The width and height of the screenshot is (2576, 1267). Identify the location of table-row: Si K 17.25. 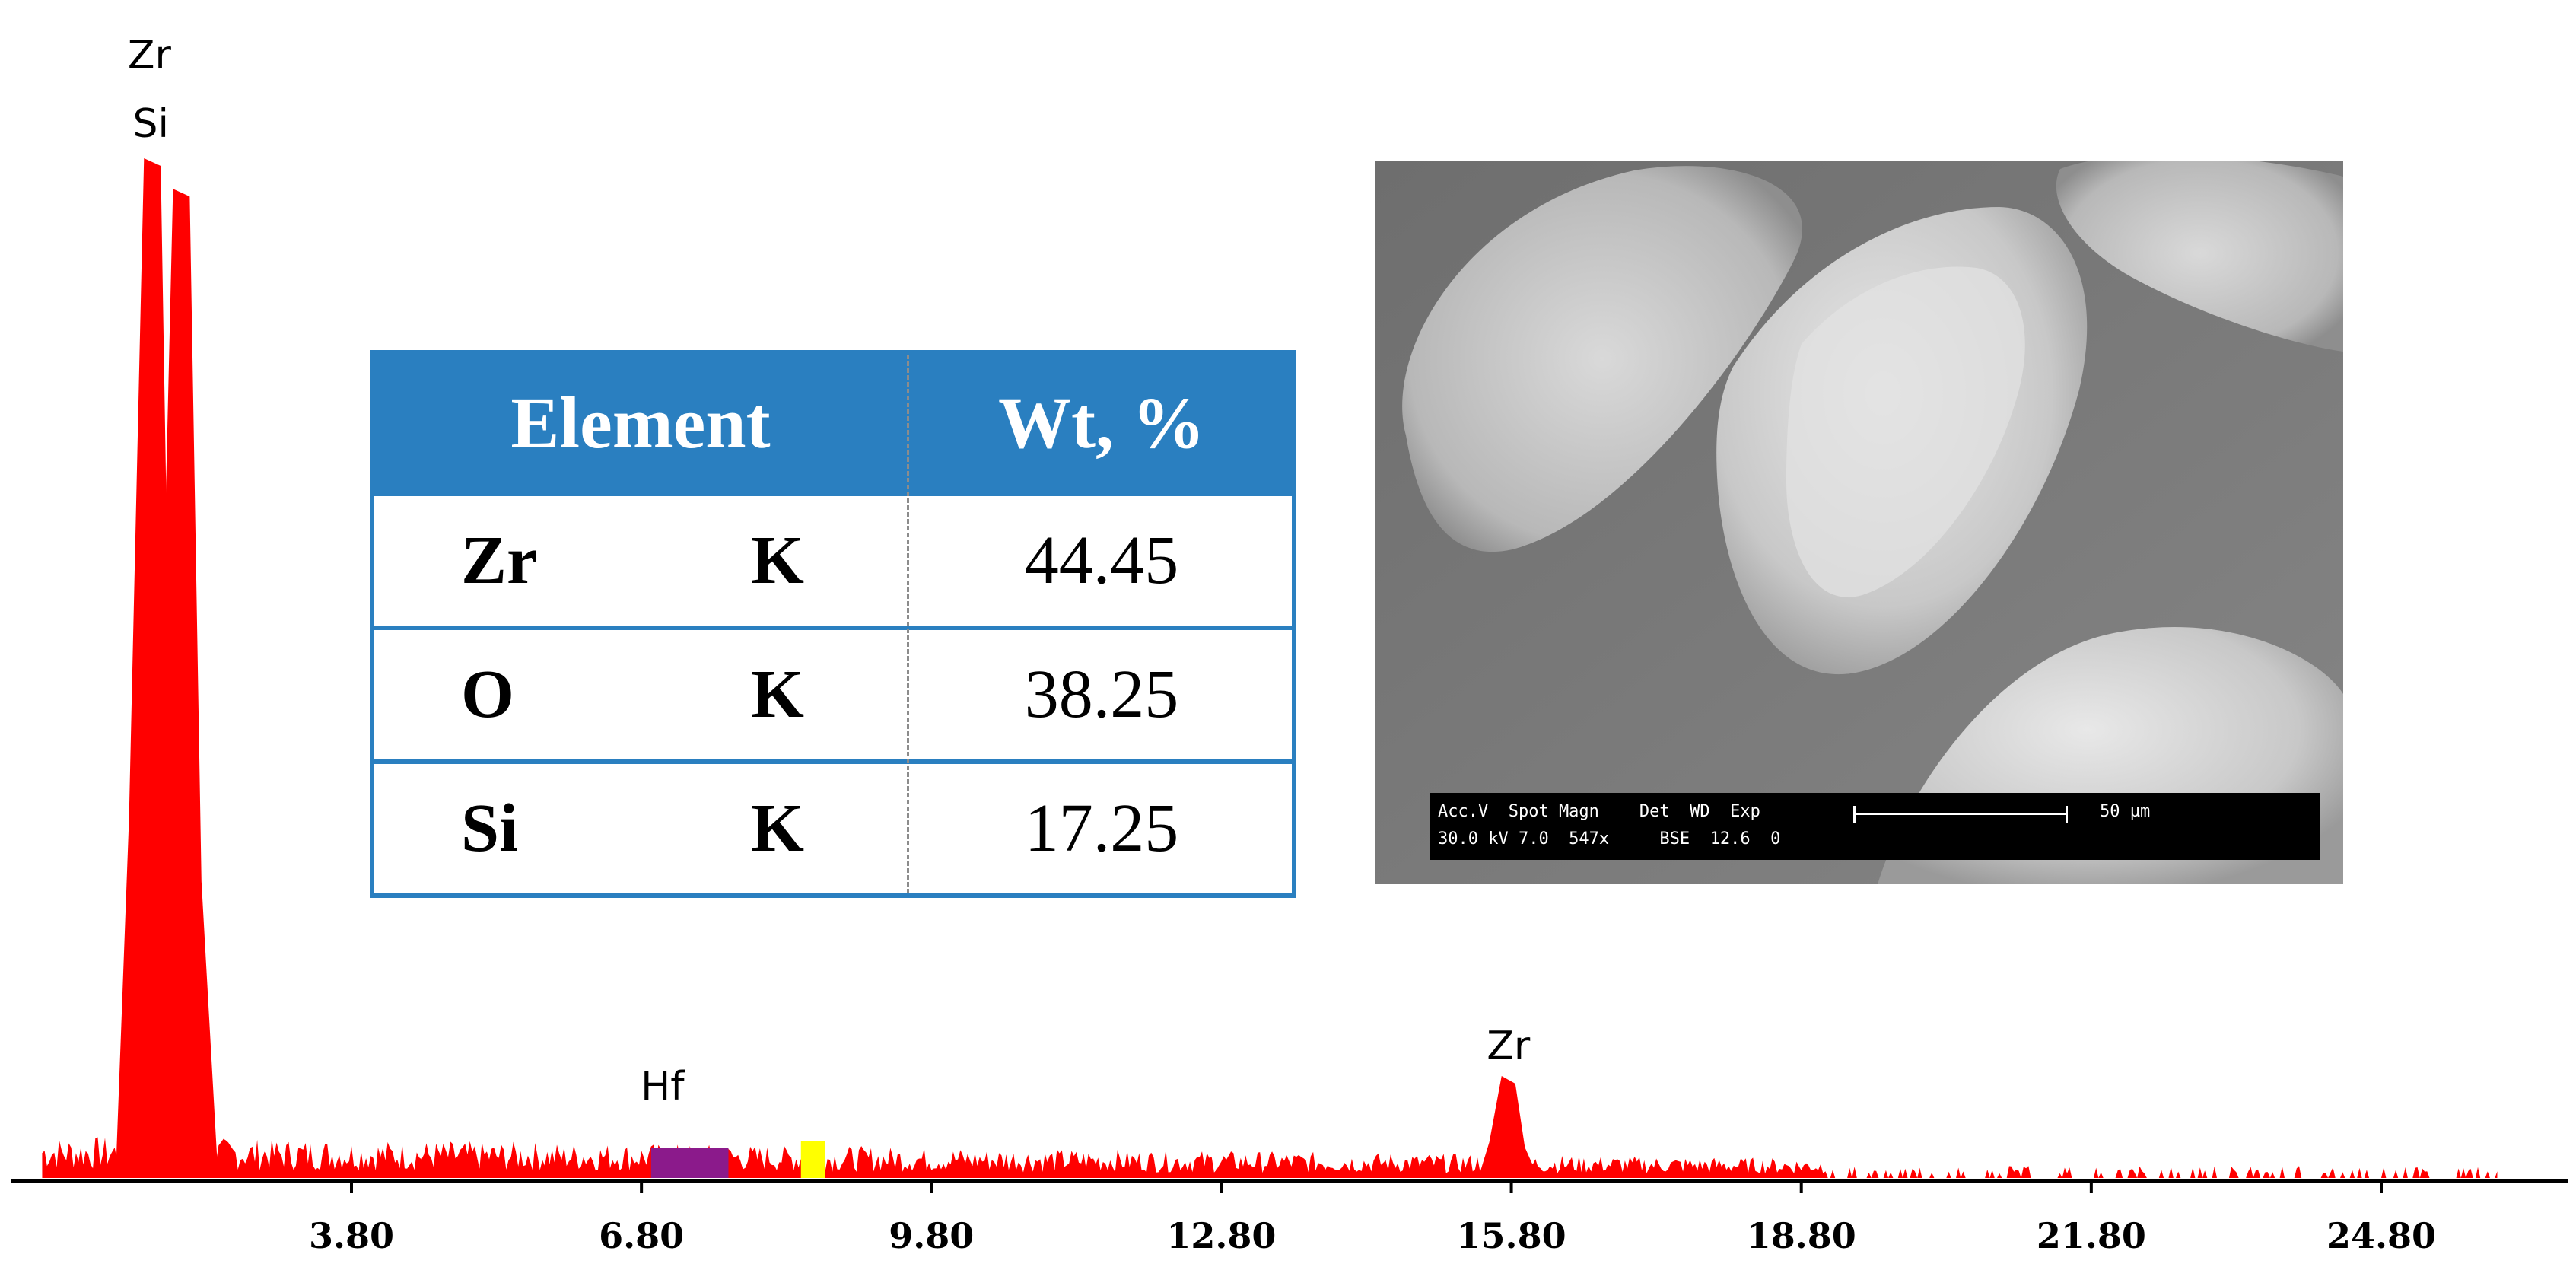
(833, 826).